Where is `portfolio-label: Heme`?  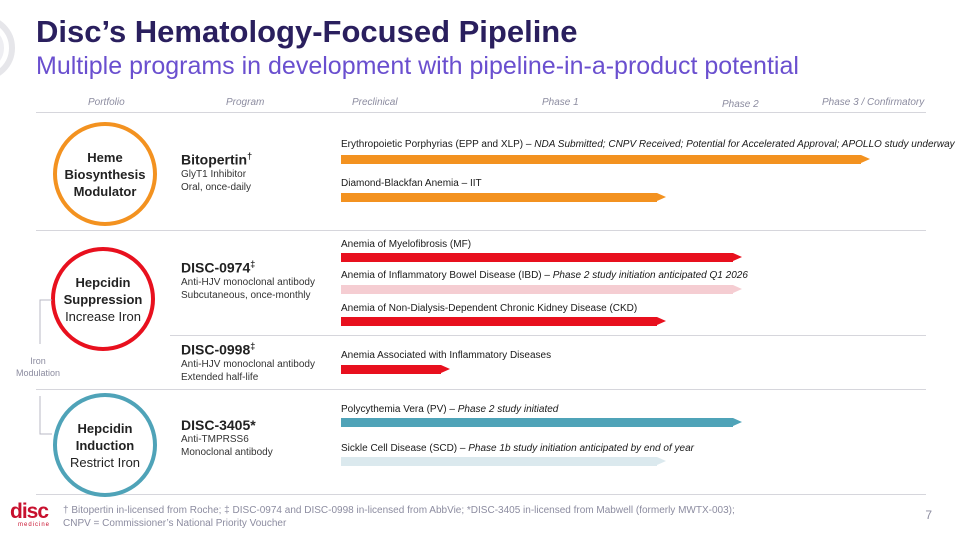
portfolio-label: Heme is located at coordinates (105, 157).